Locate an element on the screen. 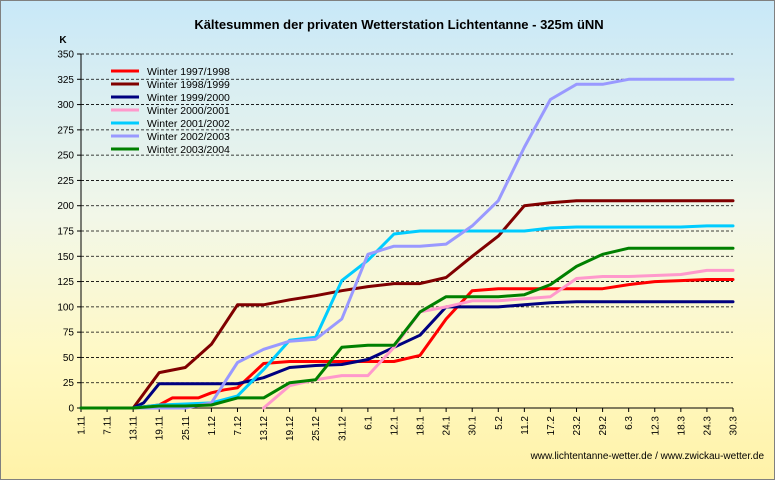  y-tick-label: 125 is located at coordinates (65, 282).